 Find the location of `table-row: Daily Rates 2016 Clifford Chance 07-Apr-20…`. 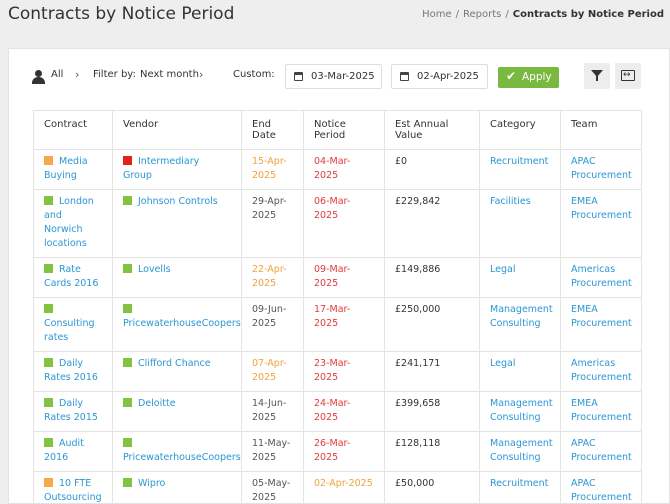

table-row: Daily Rates 2016 Clifford Chance 07-Apr-20… is located at coordinates (337, 371).